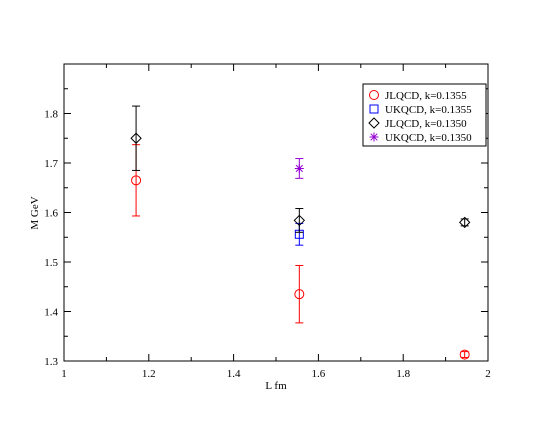  I want to click on y-tick-label: 1.3, so click(51, 362).